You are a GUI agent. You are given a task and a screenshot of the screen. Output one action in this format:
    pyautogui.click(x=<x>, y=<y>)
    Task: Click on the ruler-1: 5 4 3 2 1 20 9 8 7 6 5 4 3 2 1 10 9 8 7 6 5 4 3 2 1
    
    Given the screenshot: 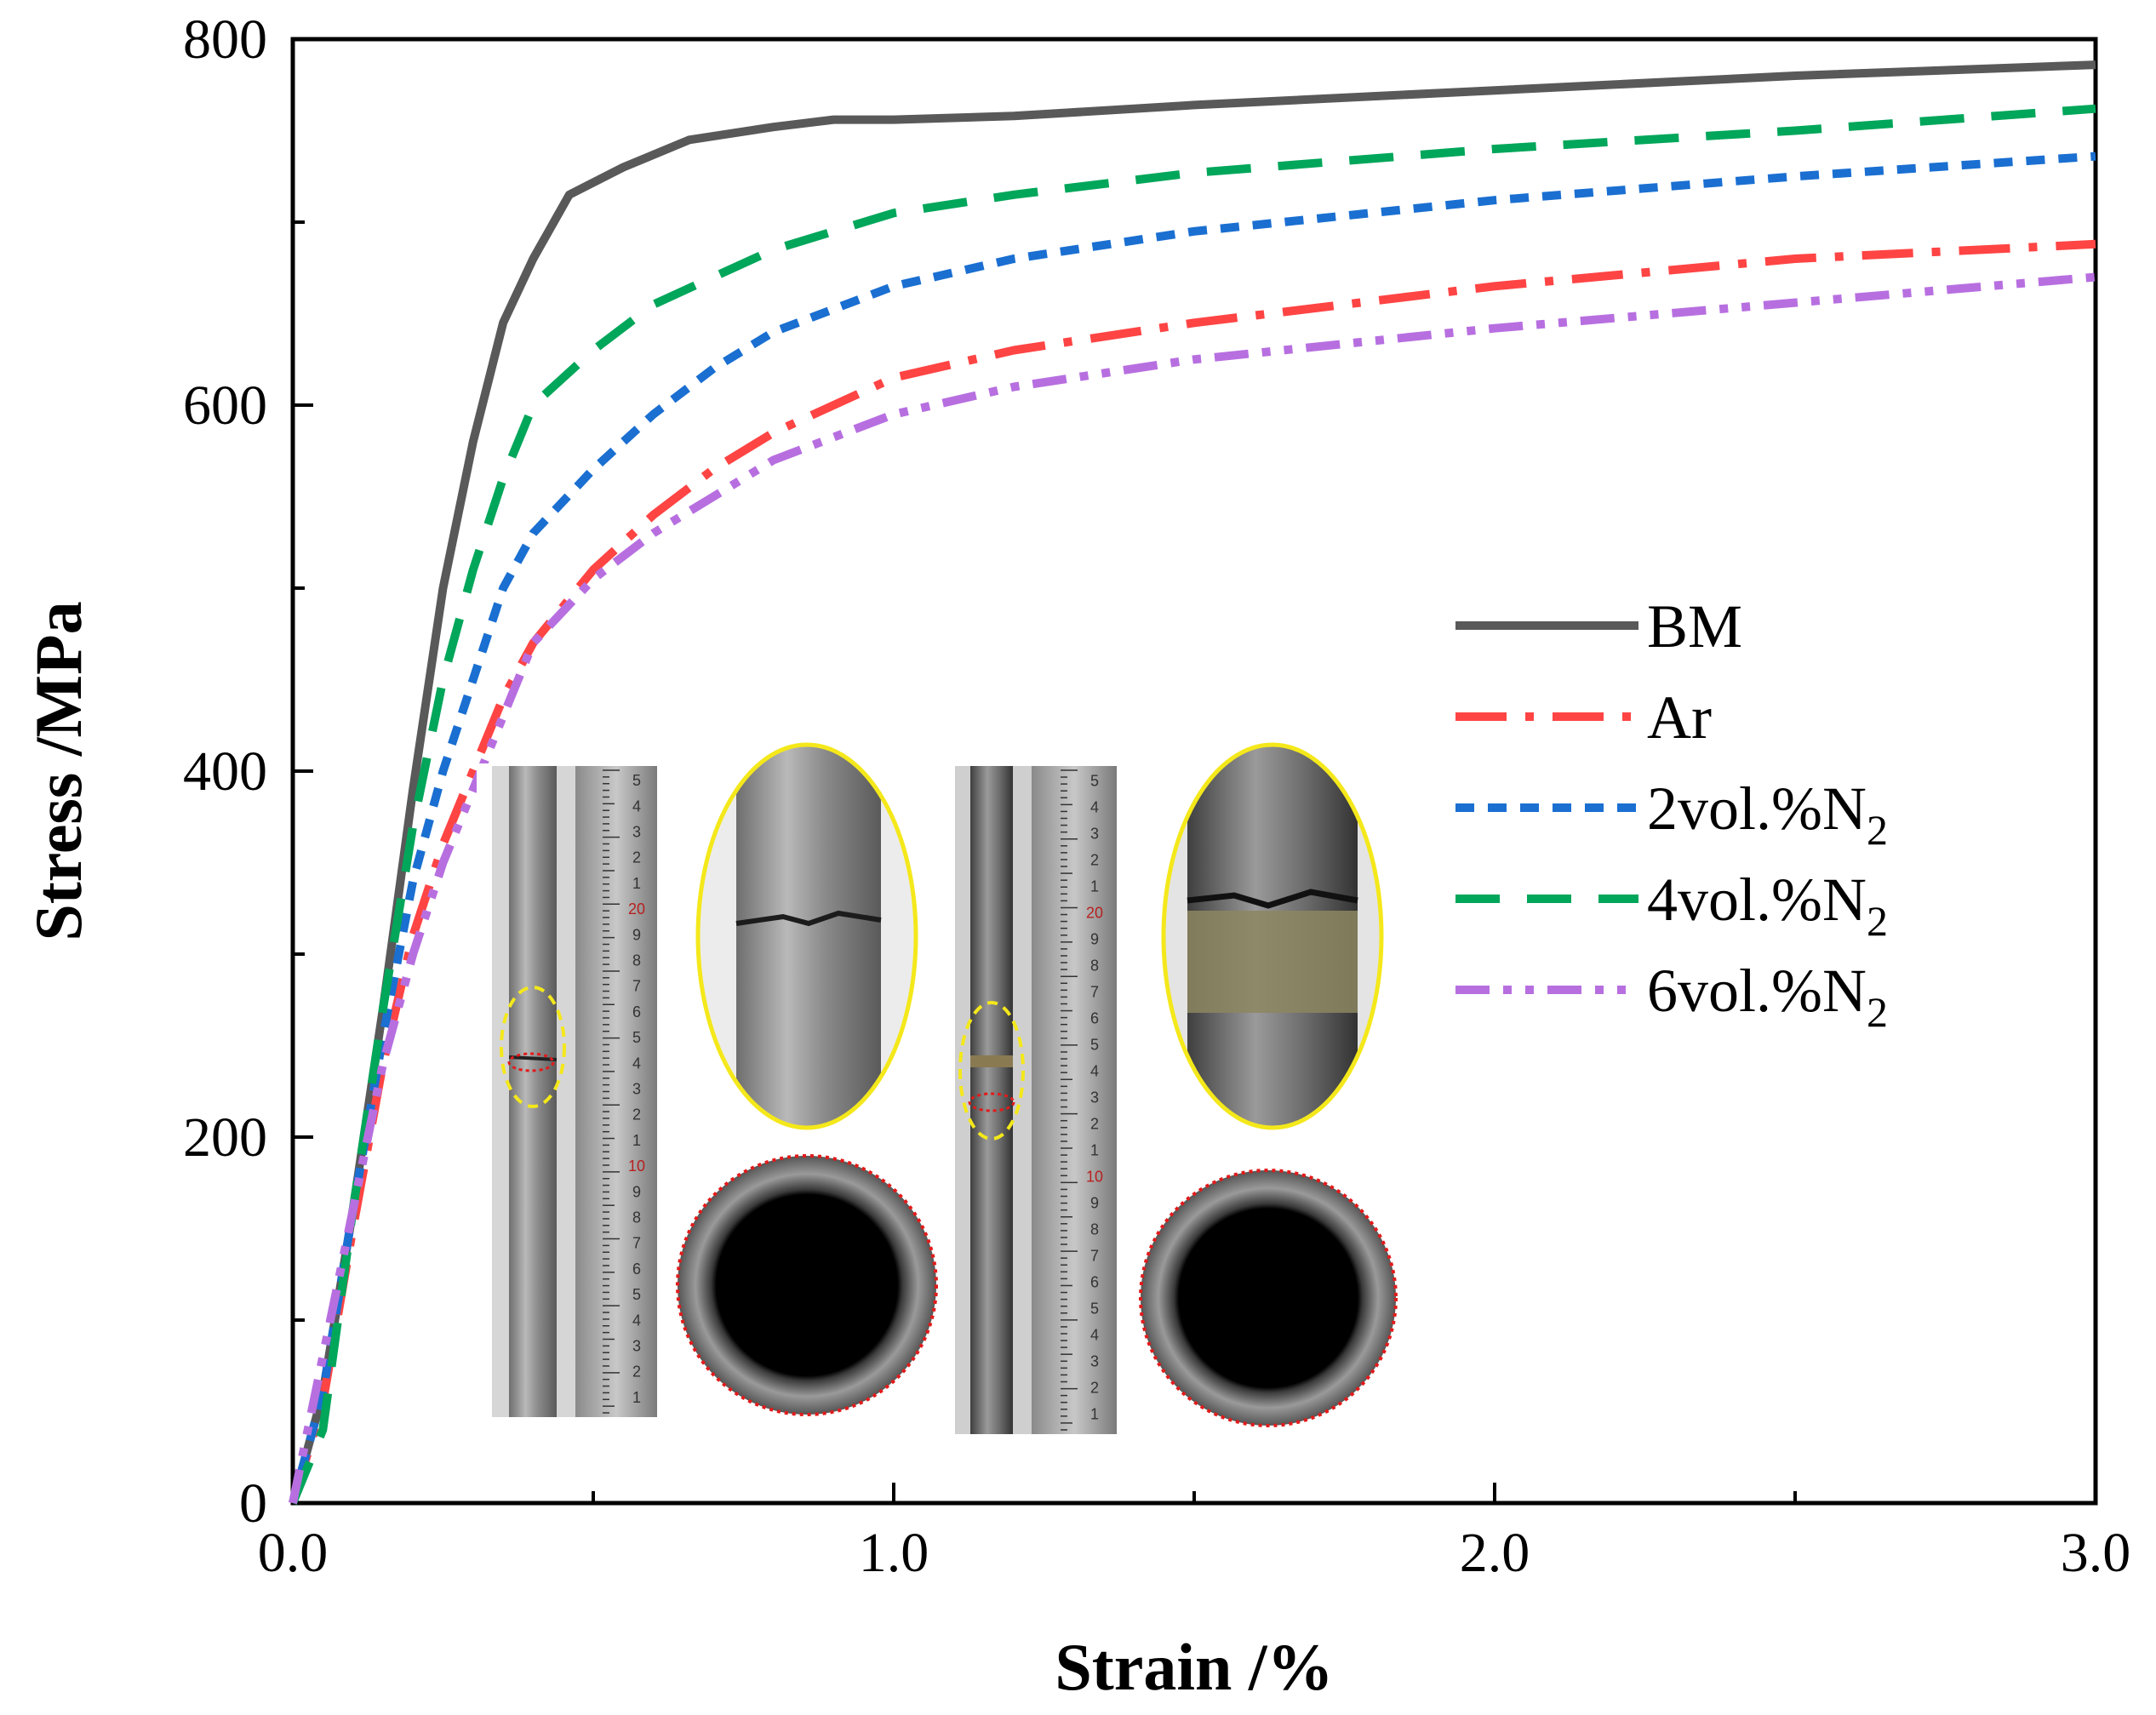 What is the action you would take?
    pyautogui.click(x=616, y=1091)
    